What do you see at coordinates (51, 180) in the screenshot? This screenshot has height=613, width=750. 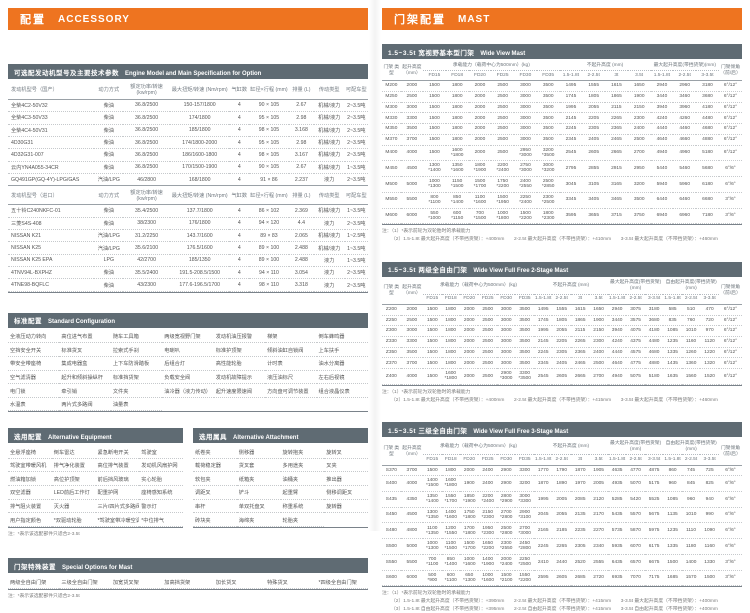 I see `engine-cell: GQ491GP(GQ-4Y)-LPG/GAS` at bounding box center [51, 180].